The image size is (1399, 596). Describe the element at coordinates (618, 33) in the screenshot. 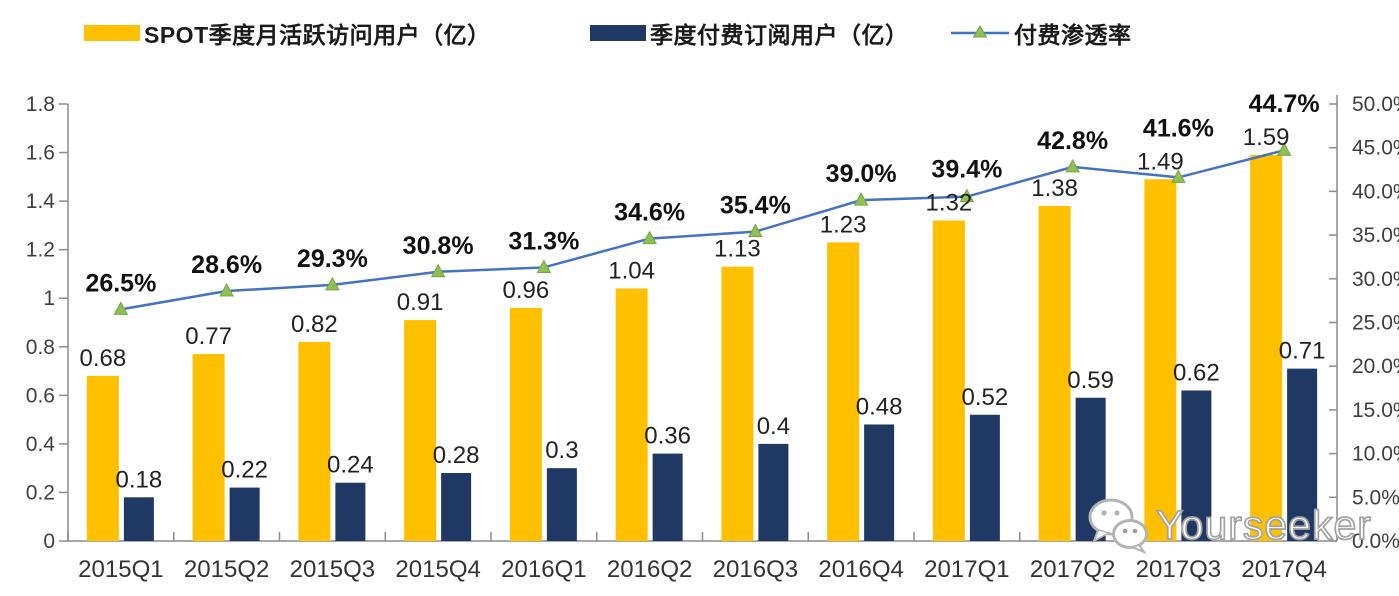

I see `legend-swatch-subs-icon` at that location.